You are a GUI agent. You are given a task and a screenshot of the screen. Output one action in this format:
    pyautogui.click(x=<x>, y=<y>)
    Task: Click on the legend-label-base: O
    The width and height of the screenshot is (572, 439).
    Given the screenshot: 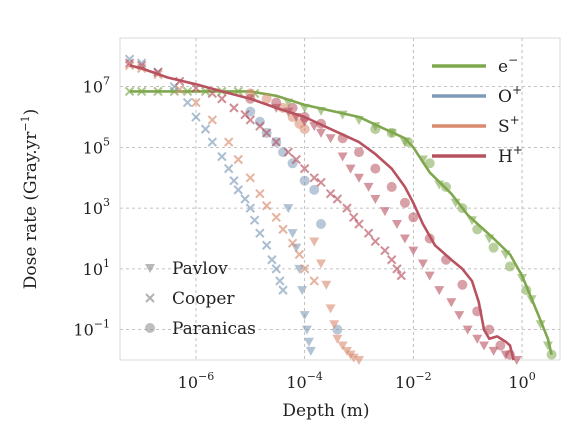 What is the action you would take?
    pyautogui.click(x=505, y=97)
    